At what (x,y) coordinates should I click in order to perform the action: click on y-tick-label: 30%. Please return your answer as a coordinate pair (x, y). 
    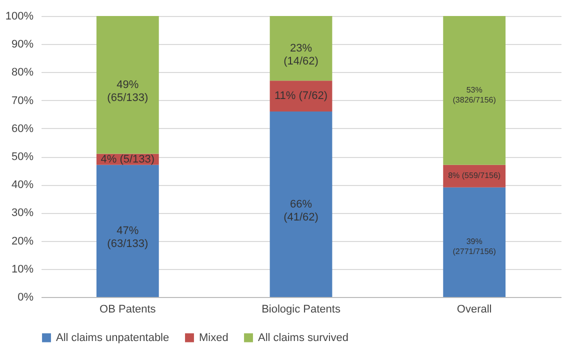
    Looking at the image, I should click on (22, 213).